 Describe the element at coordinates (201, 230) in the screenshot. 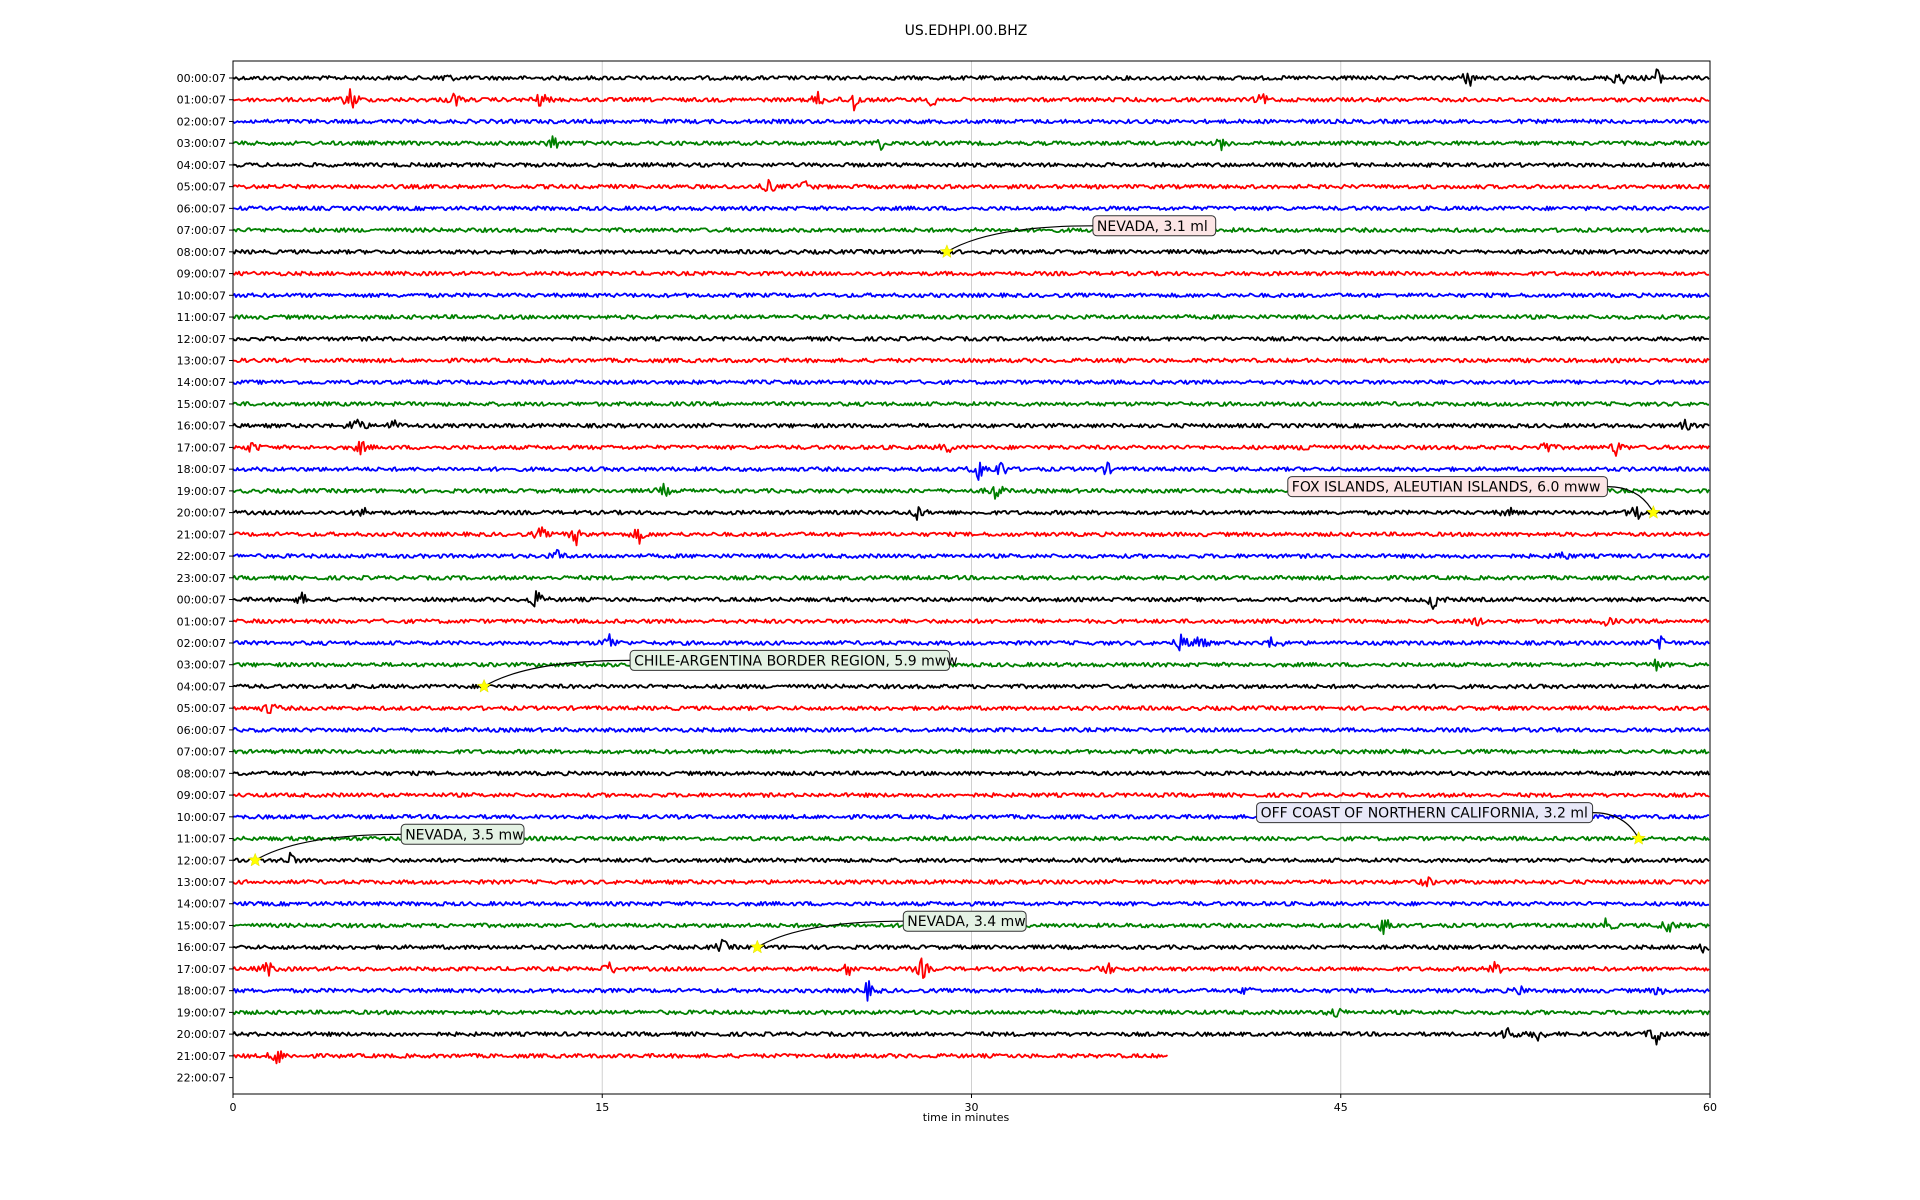

I see `y-tick-label: 07:00:07` at that location.